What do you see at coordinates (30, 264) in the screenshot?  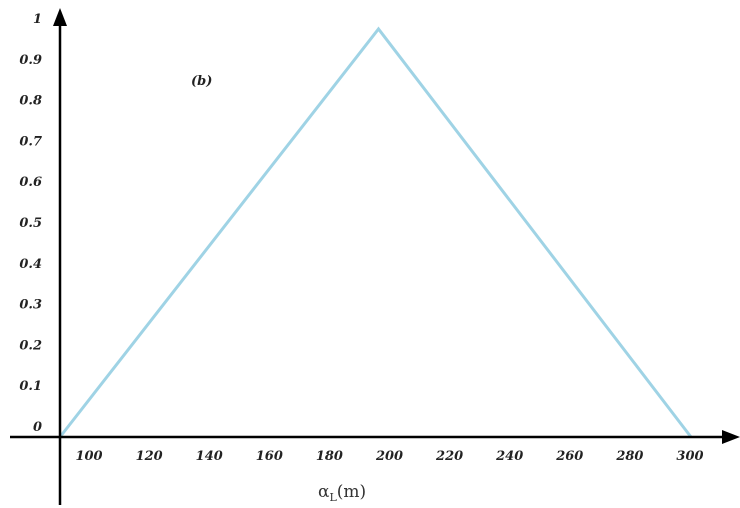 I see `y-tick-label: 0.4` at bounding box center [30, 264].